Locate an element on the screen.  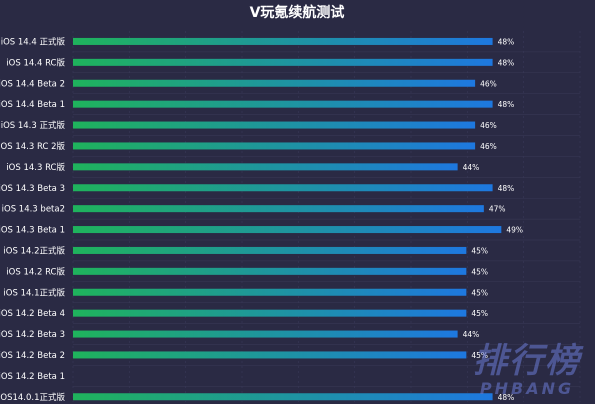
category-label: iOS 14.3 RC版 is located at coordinates (35, 167).